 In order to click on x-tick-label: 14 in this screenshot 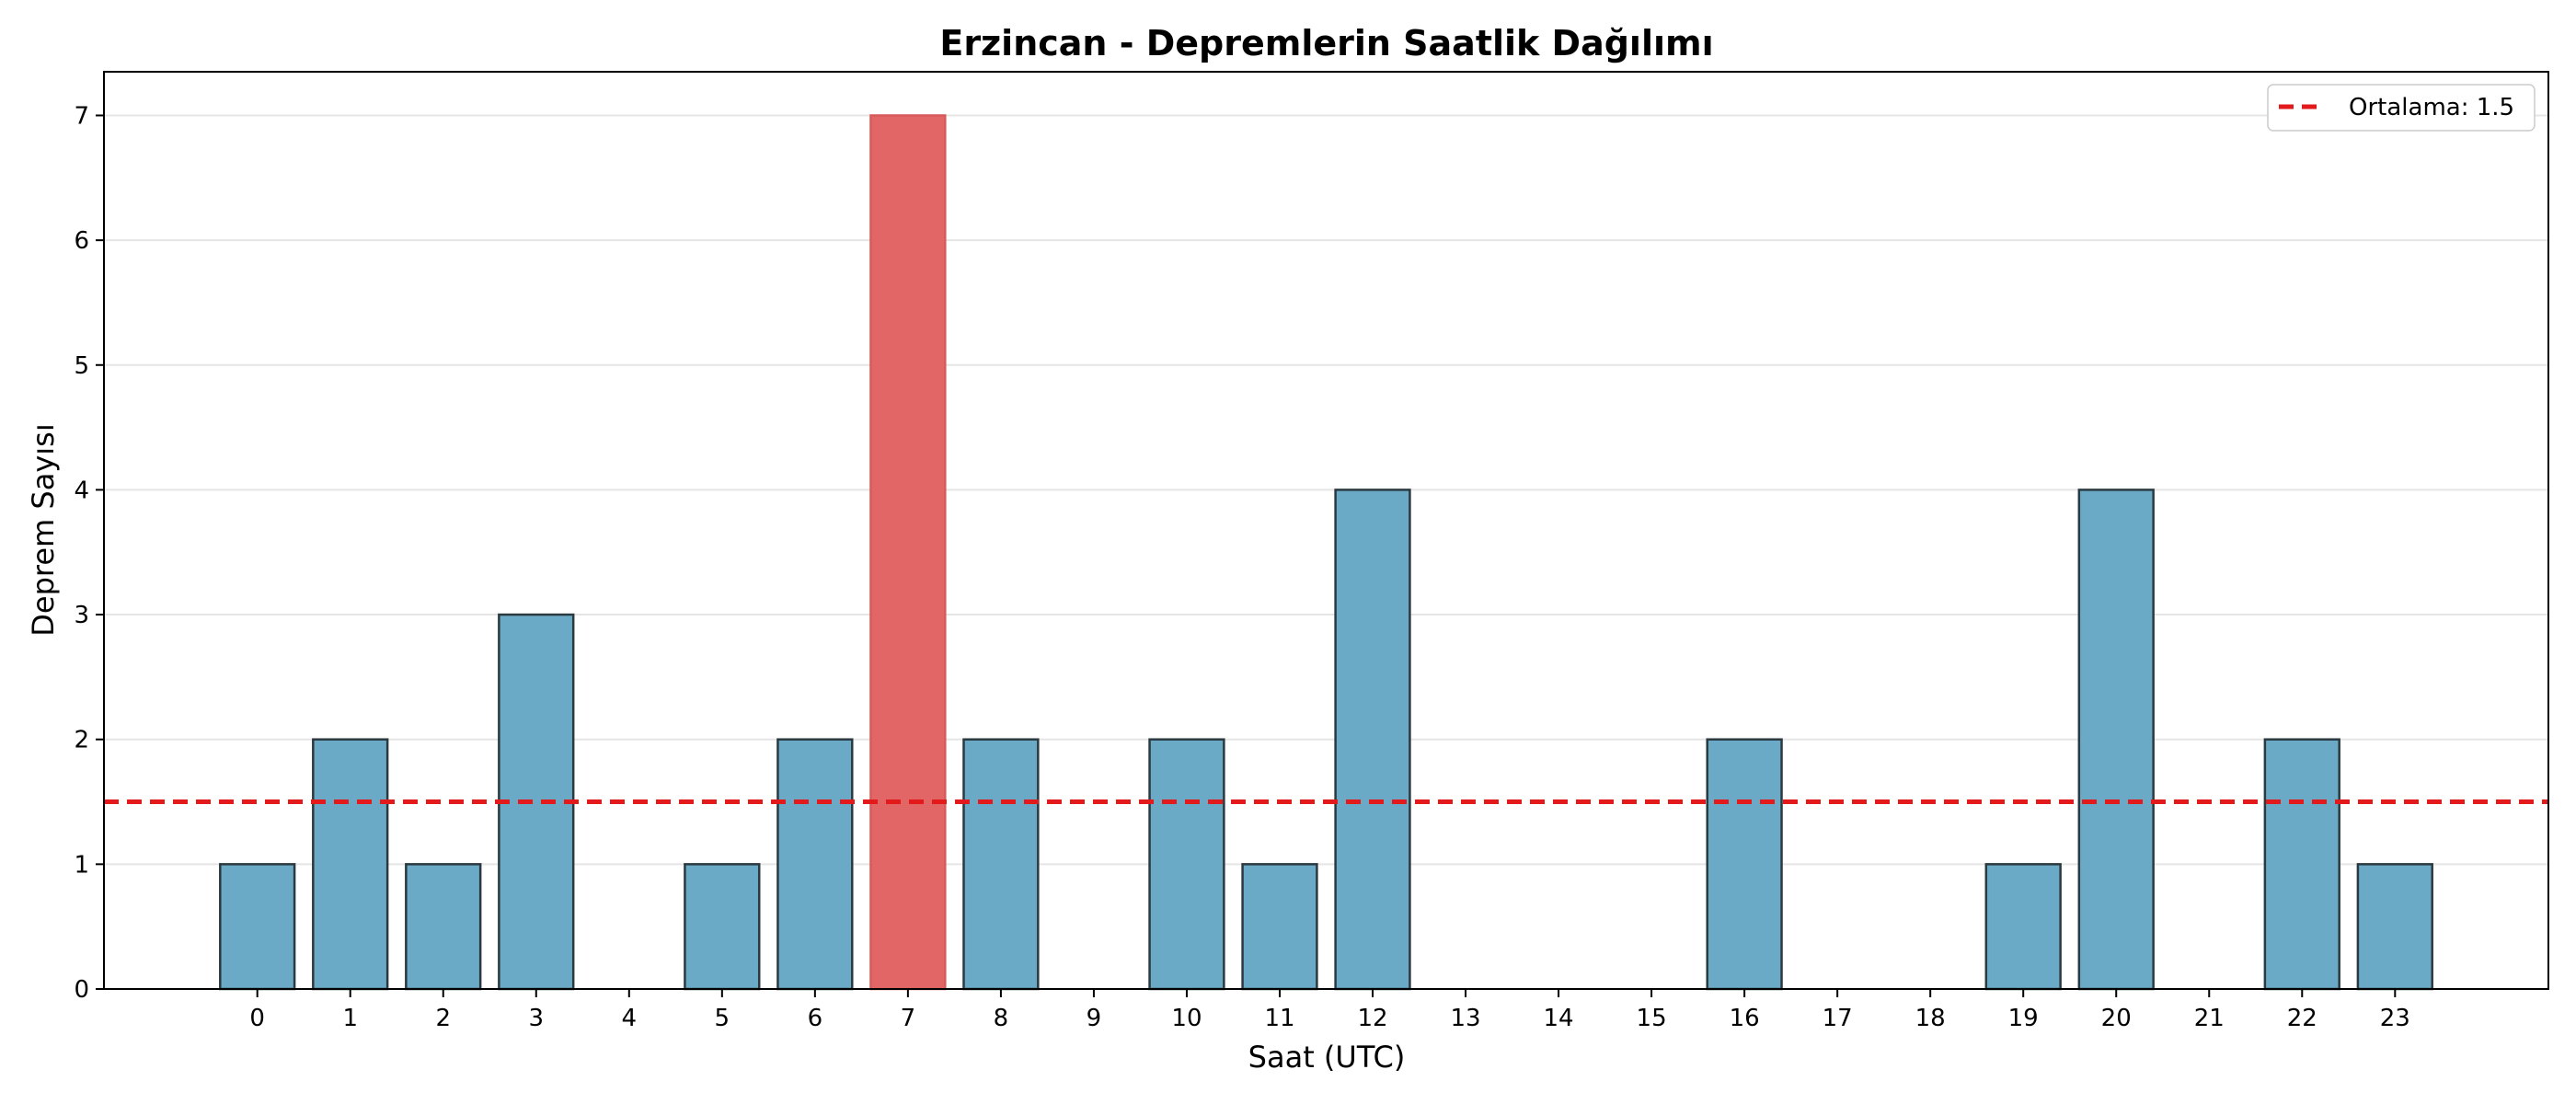, I will do `click(1559, 1018)`.